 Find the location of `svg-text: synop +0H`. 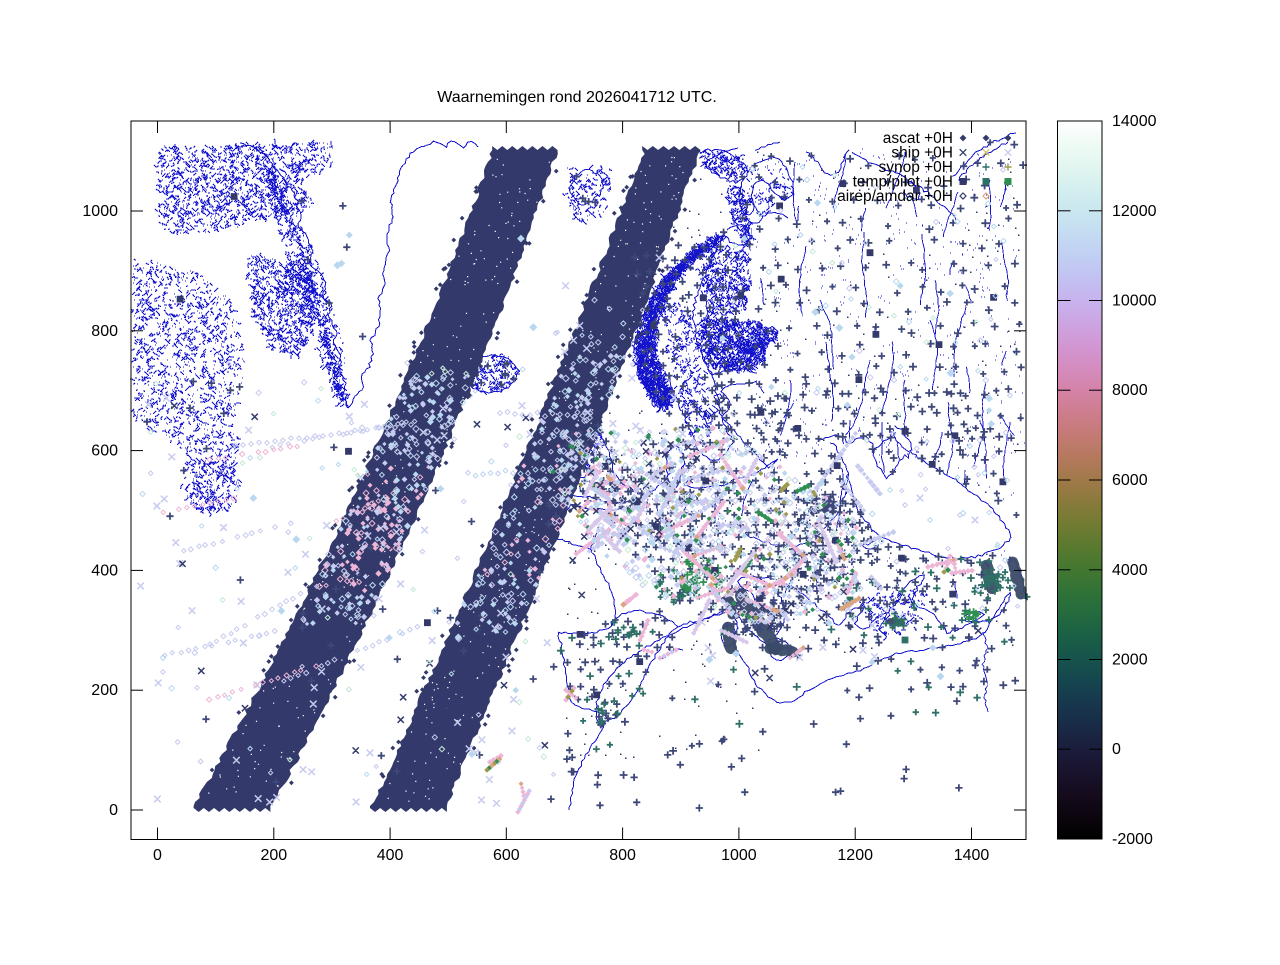

svg-text: synop +0H is located at coordinates (915, 167).